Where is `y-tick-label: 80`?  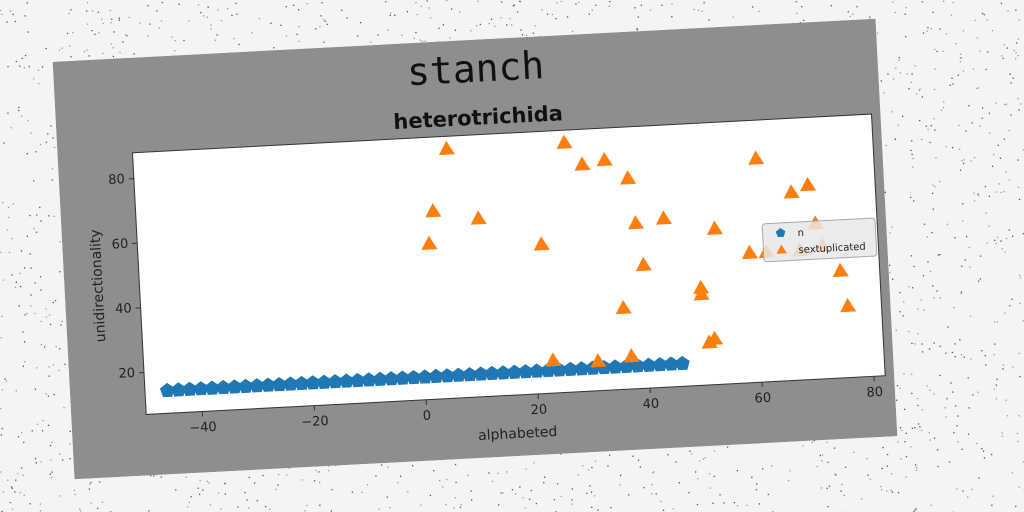
y-tick-label: 80 is located at coordinates (116, 180).